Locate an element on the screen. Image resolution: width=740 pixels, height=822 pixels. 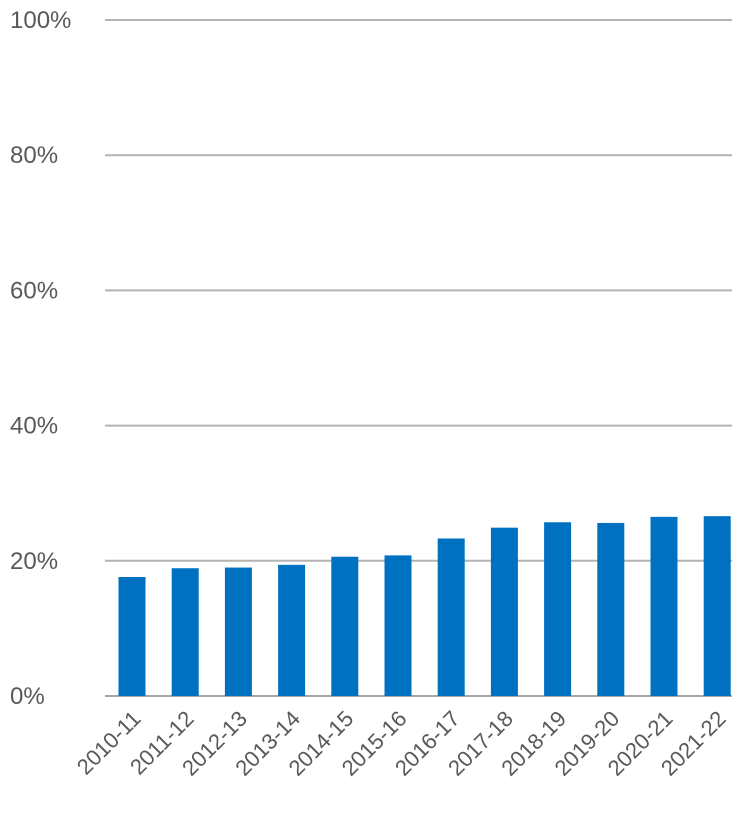
y-tick-label: 0% is located at coordinates (27, 696).